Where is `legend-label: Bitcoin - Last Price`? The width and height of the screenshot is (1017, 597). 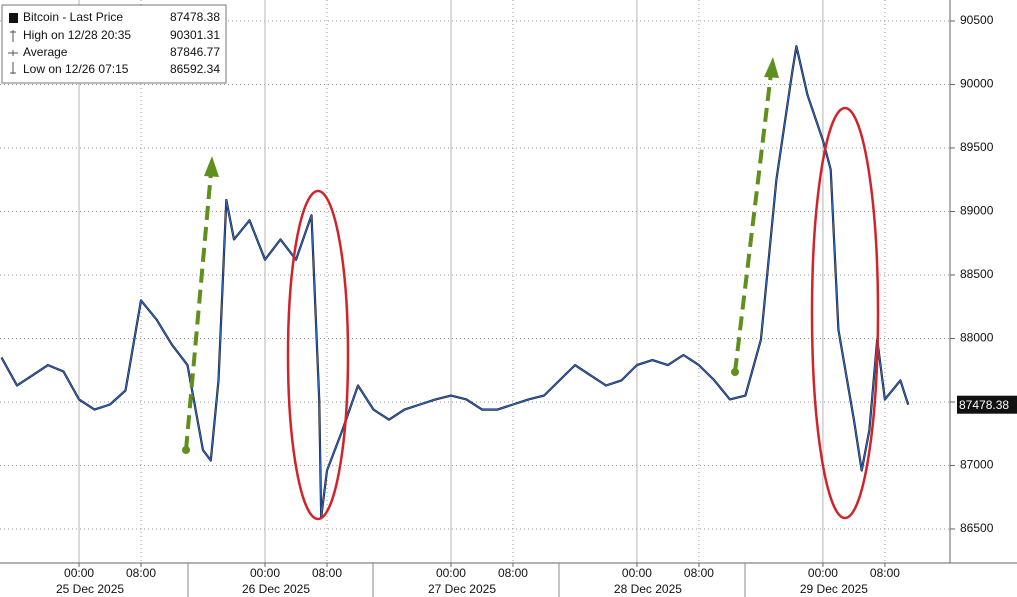 legend-label: Bitcoin - Last Price is located at coordinates (73, 17).